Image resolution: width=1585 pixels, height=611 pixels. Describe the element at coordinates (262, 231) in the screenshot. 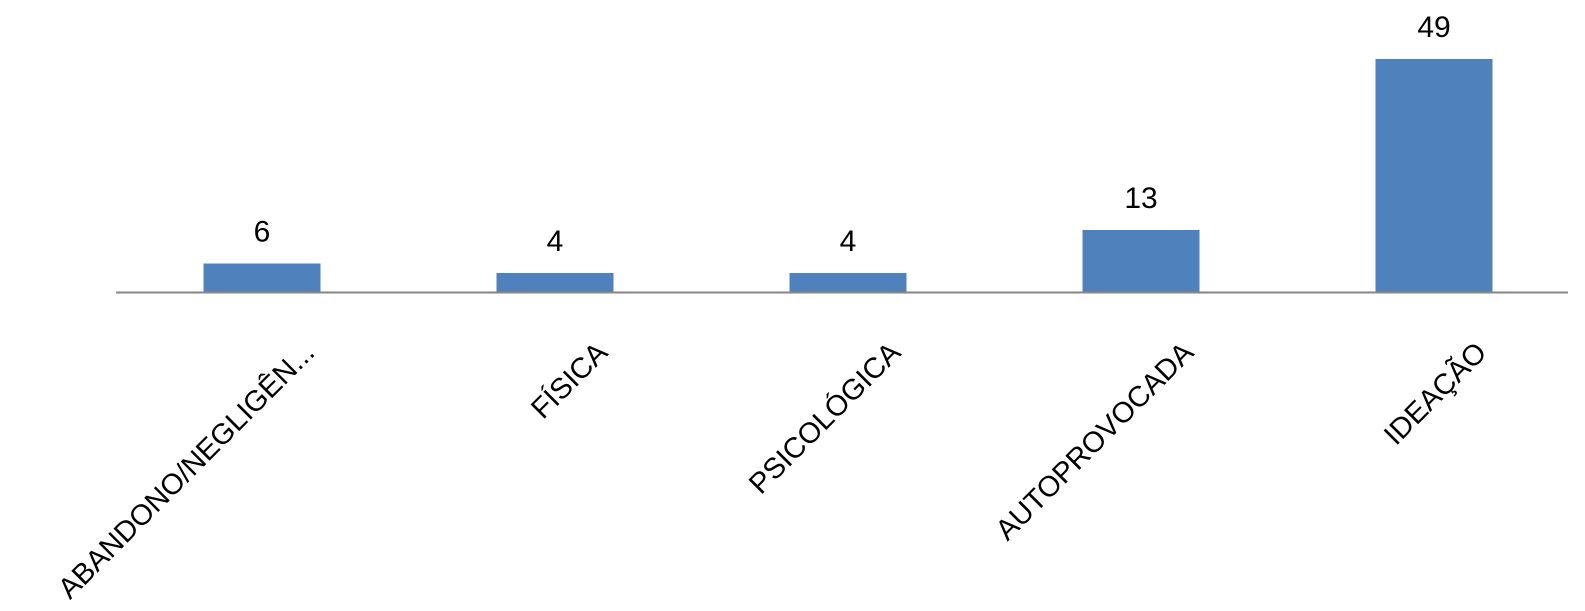

I see `data-label-1: 6` at that location.